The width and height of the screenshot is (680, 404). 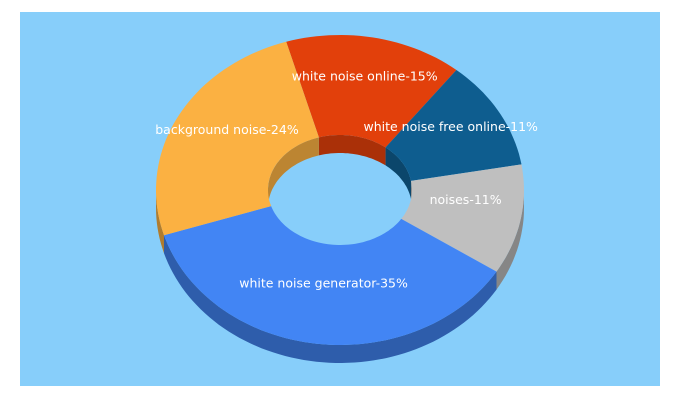 What do you see at coordinates (323, 283) in the screenshot?
I see `slice-label: white noise generator-35%` at bounding box center [323, 283].